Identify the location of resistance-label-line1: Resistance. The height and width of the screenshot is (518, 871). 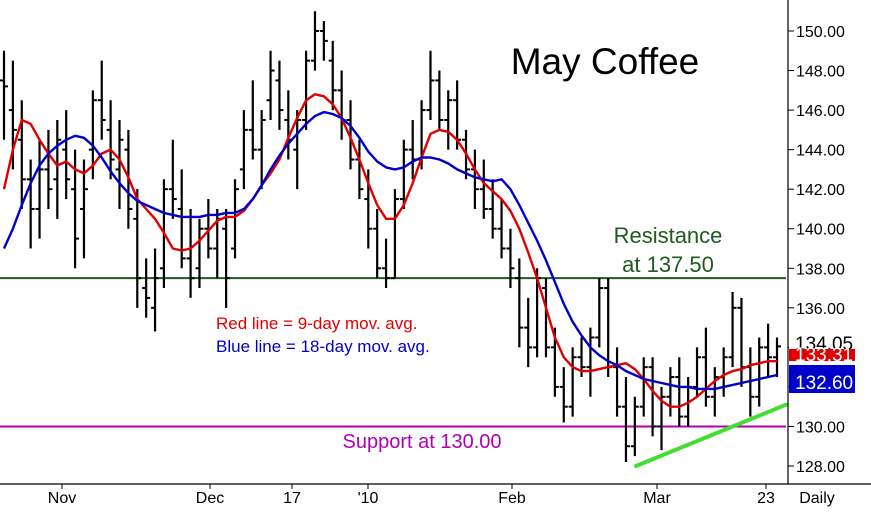
(668, 235).